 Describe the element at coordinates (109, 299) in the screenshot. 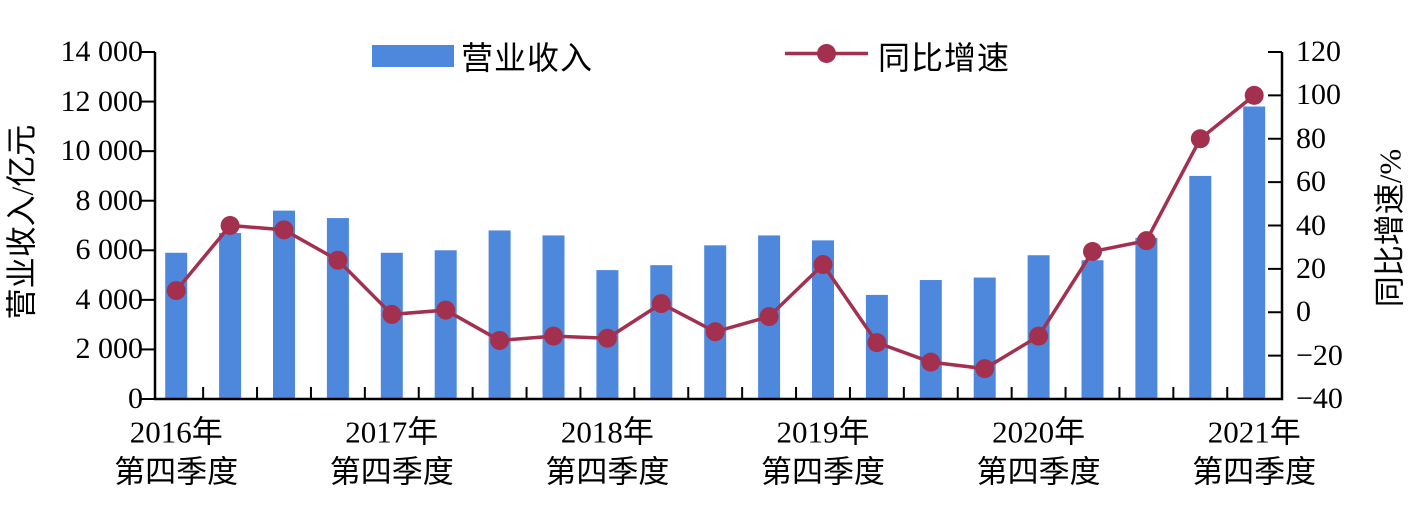

I see `left-axis-tick-label: 4 000` at that location.